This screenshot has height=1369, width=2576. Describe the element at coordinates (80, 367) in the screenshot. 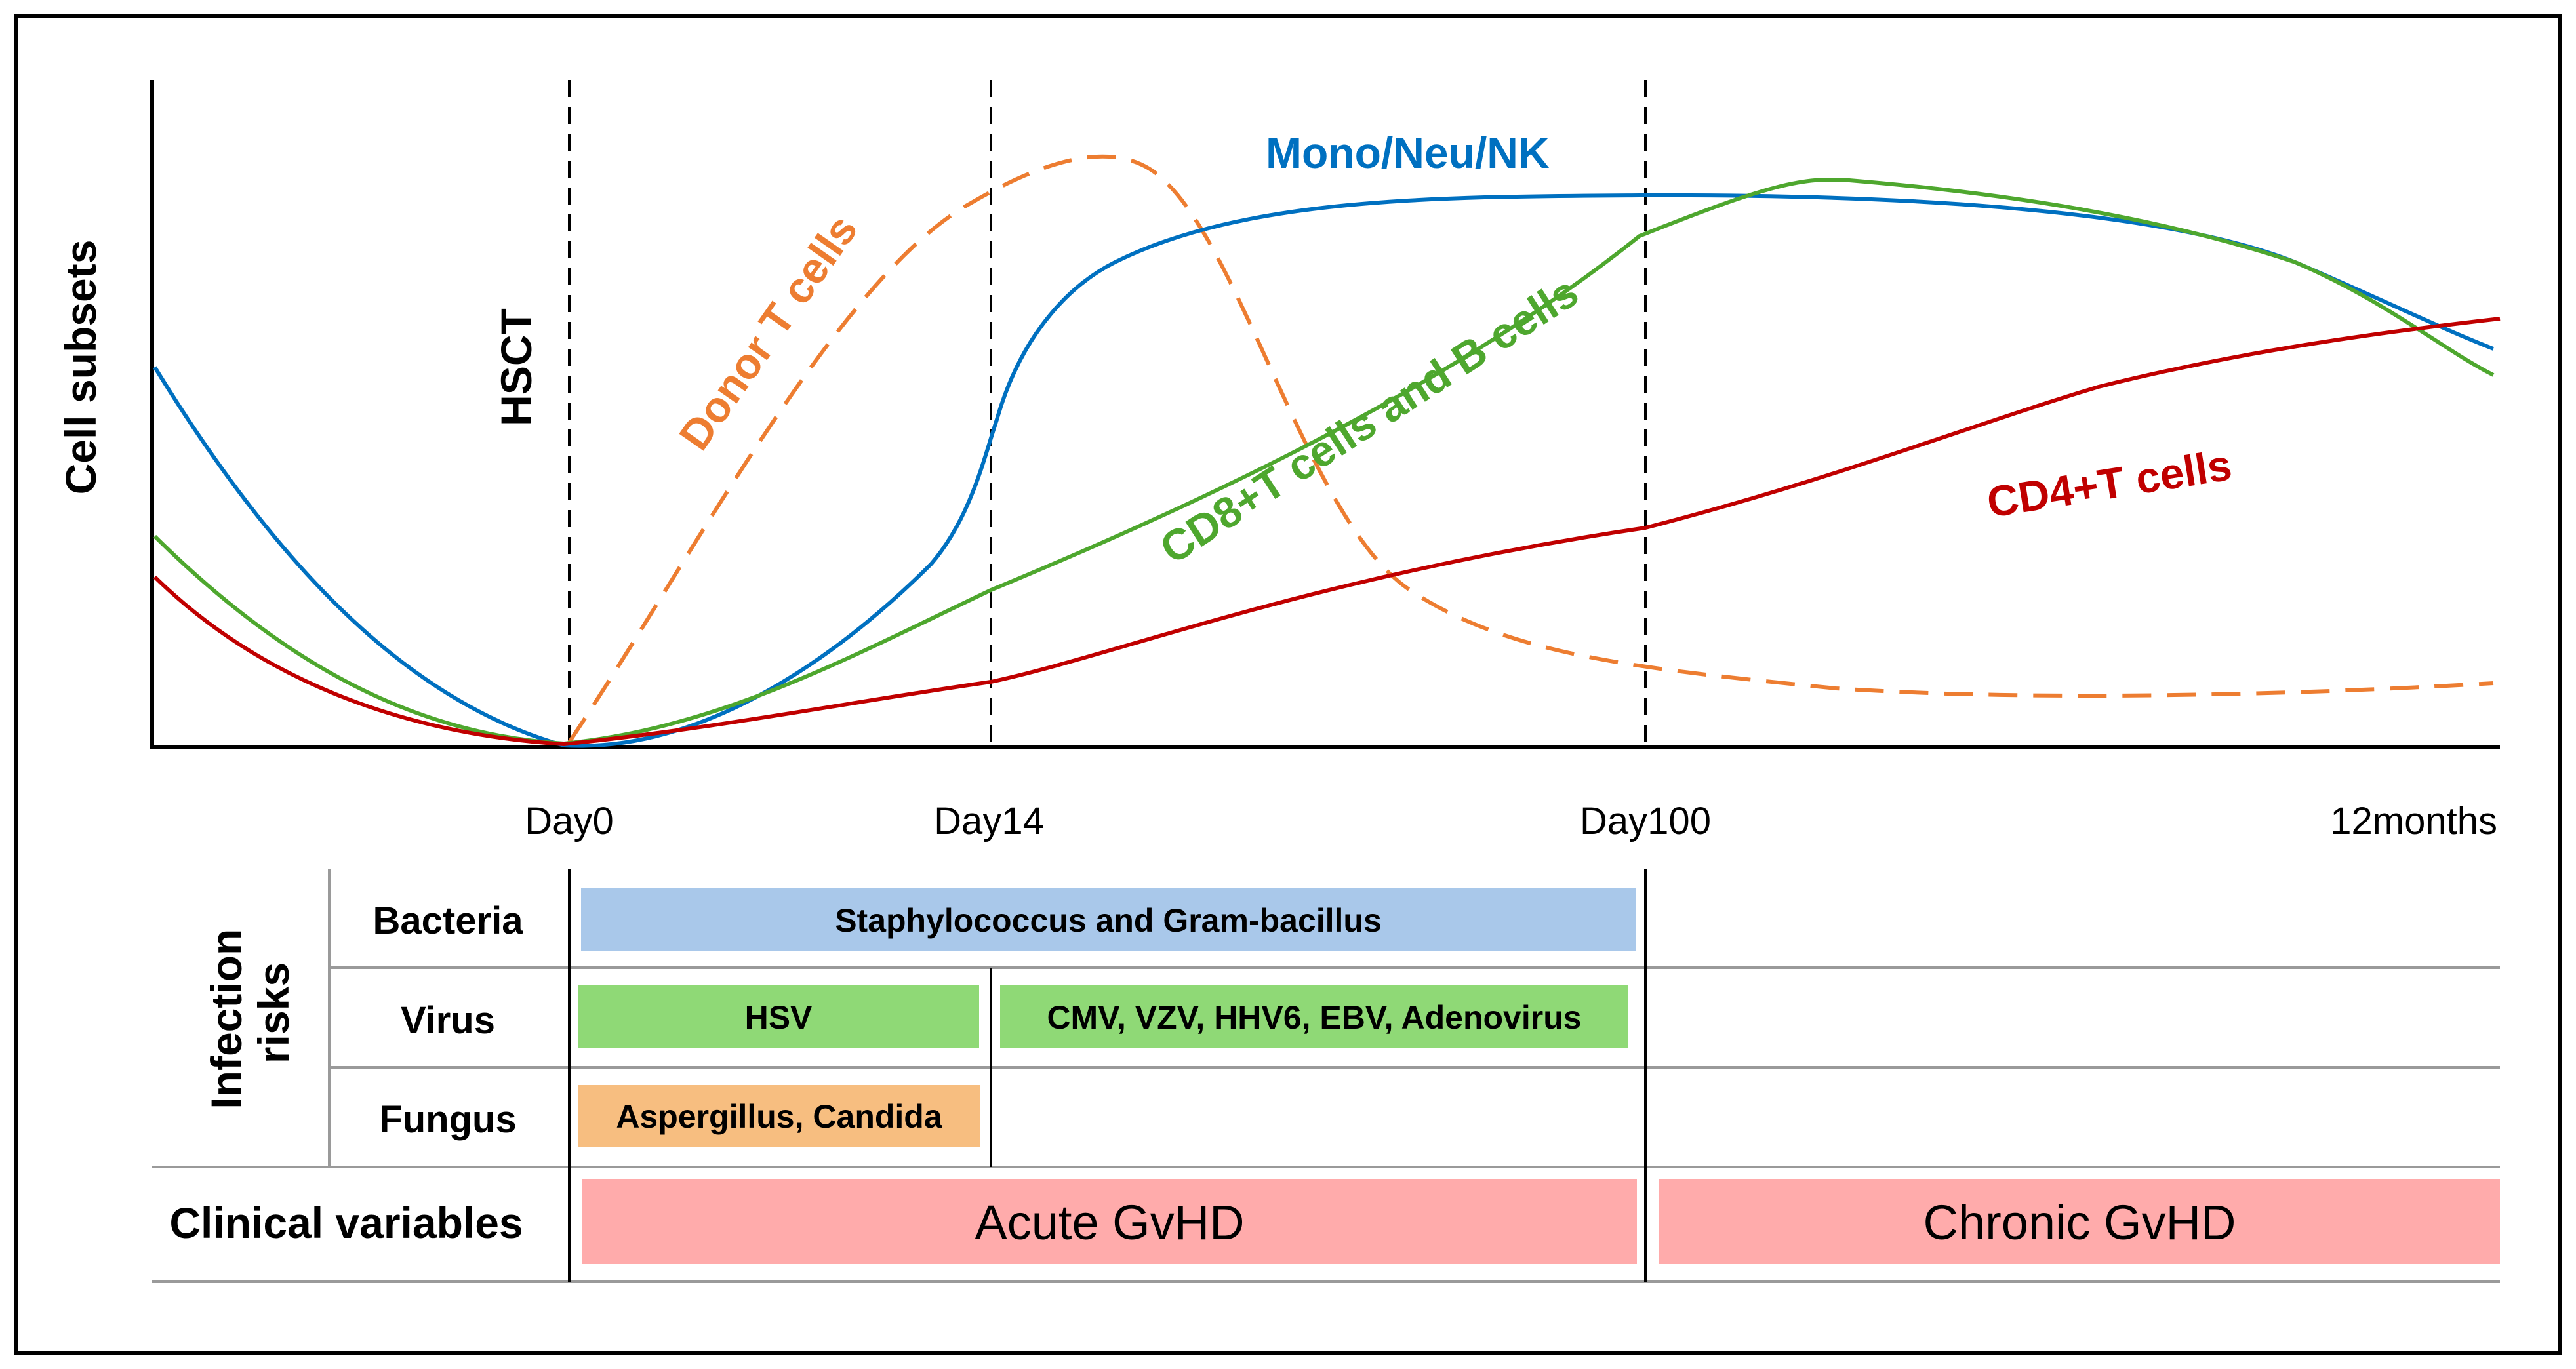

I see `y-axis-label: Cell subsets` at that location.